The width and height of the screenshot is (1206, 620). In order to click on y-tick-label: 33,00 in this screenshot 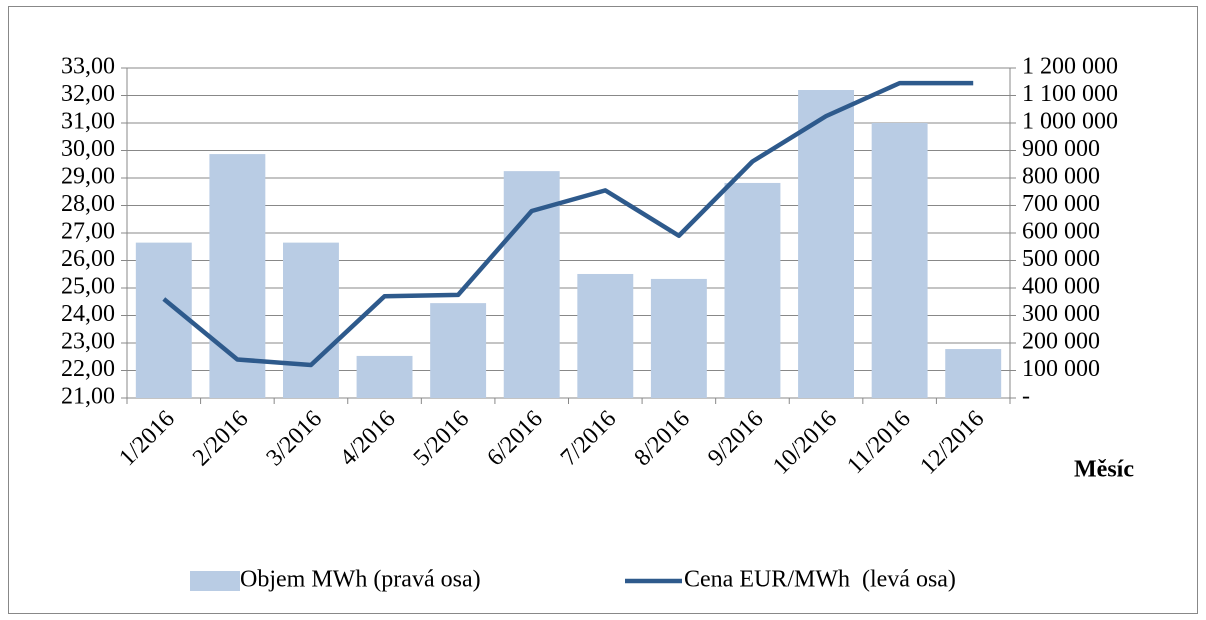, I will do `click(88, 67)`.